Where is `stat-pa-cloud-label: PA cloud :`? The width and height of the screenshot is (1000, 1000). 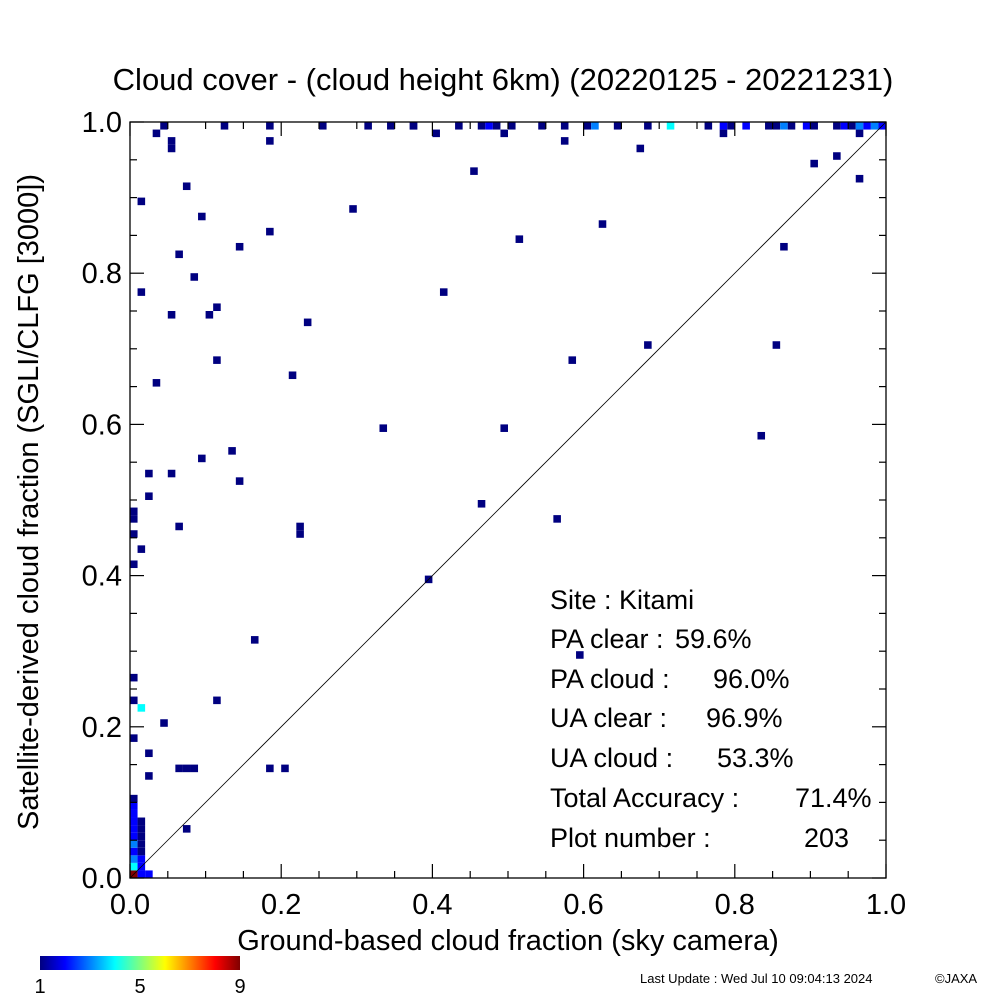
stat-pa-cloud-label: PA cloud : is located at coordinates (610, 679).